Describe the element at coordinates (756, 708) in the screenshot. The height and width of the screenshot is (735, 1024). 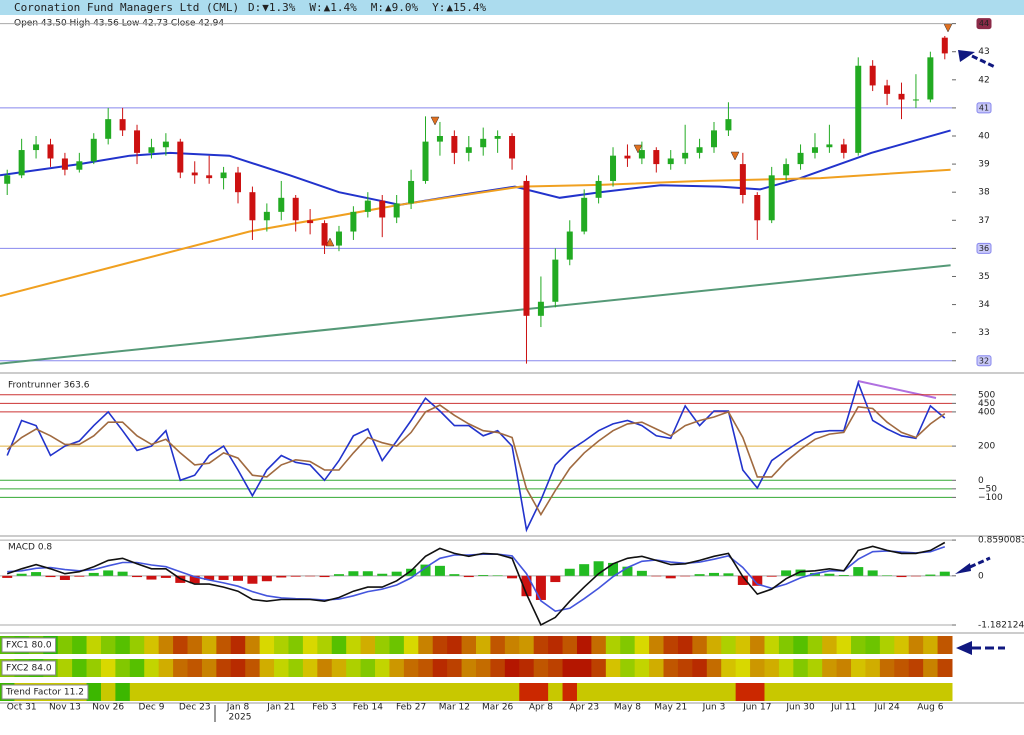
I see `x-tick-label: Jun 17` at that location.